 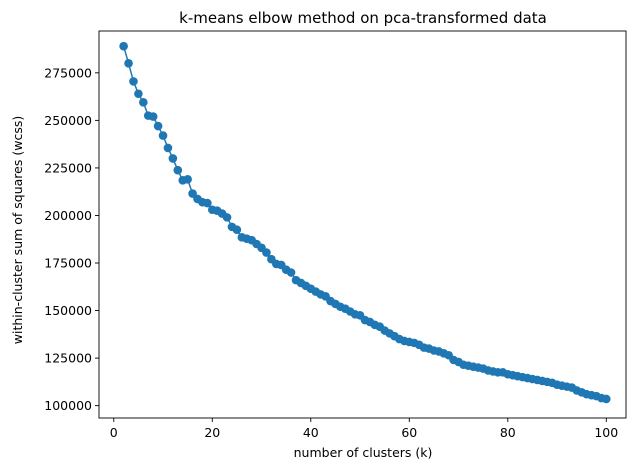 I want to click on y-tick-label: 275000, so click(x=68, y=72).